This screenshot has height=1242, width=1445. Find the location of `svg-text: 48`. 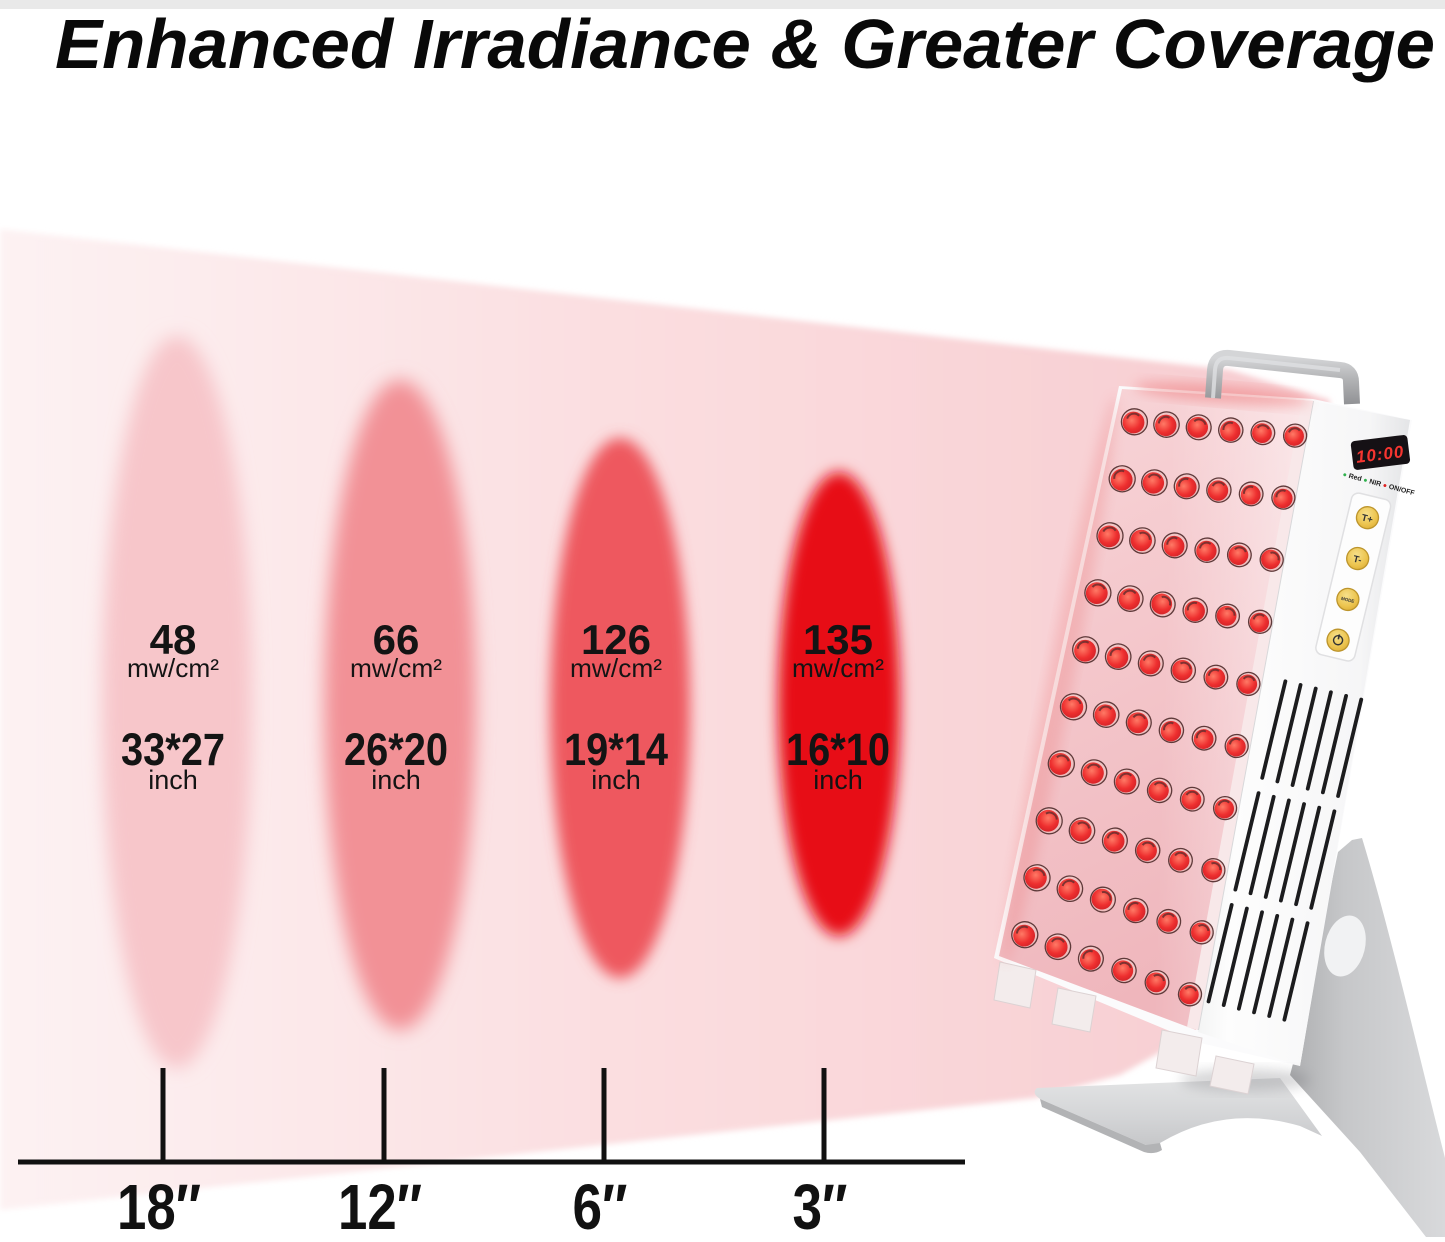

svg-text: 48 is located at coordinates (173, 639).